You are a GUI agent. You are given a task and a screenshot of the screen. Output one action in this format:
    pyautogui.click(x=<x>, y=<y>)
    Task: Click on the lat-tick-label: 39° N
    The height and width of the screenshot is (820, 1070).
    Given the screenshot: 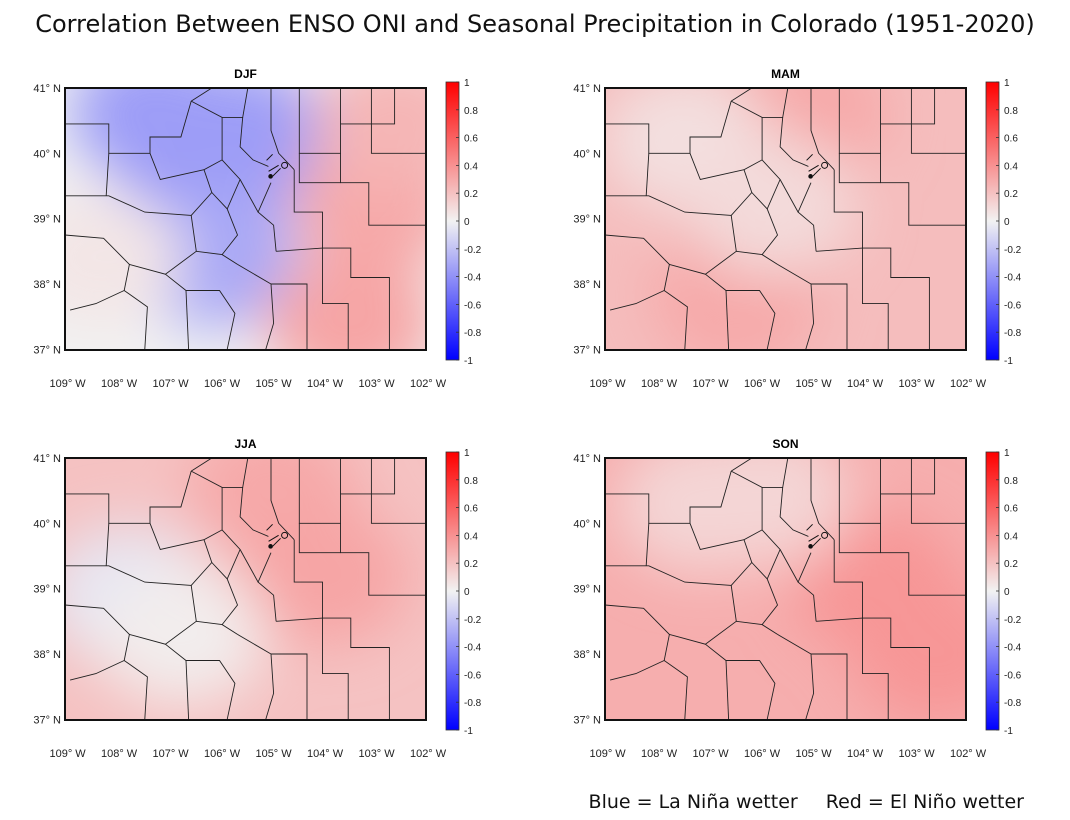 What is the action you would take?
    pyautogui.click(x=47, y=220)
    